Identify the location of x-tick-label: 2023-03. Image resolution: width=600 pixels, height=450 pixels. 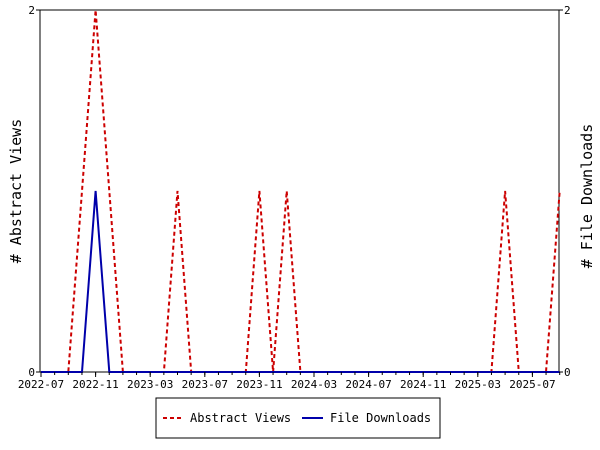
(150, 384).